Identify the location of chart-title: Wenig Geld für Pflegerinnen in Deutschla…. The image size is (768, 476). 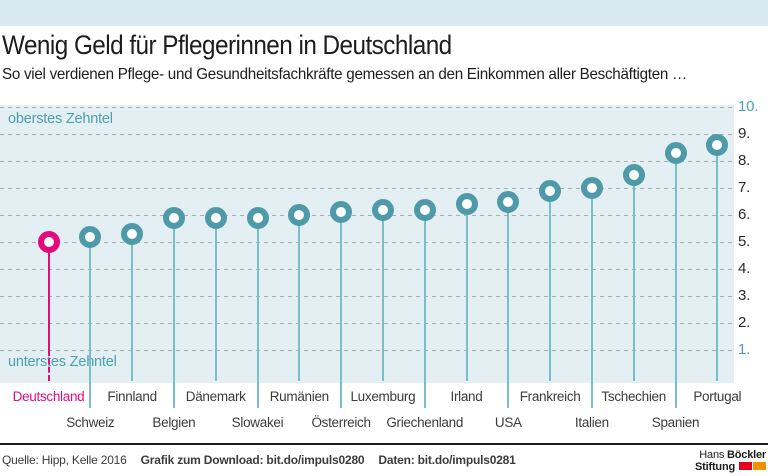
(227, 45).